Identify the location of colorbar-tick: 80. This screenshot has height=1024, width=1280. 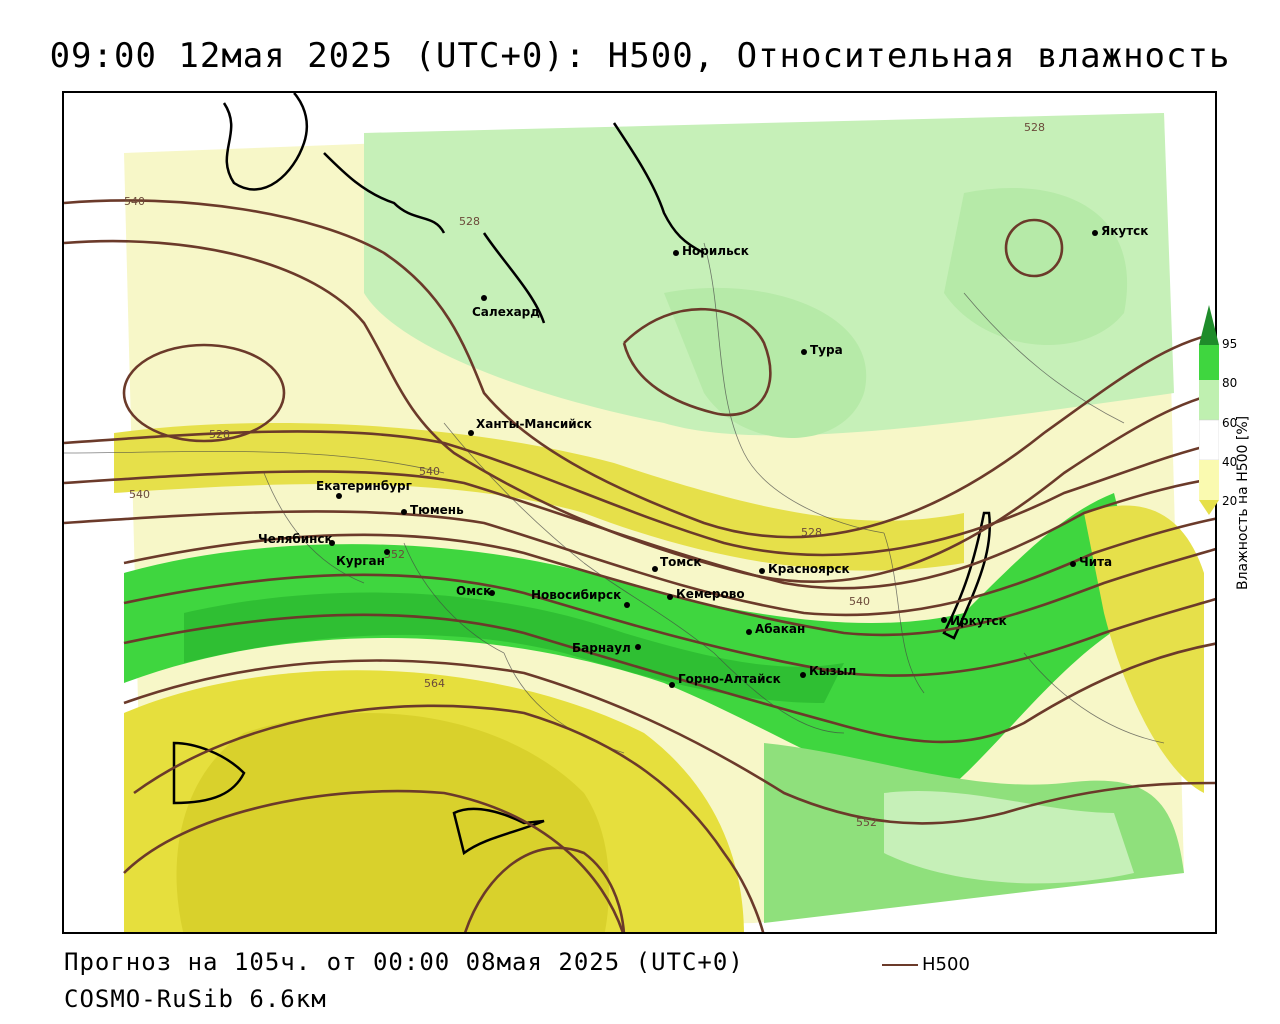
(1230, 383).